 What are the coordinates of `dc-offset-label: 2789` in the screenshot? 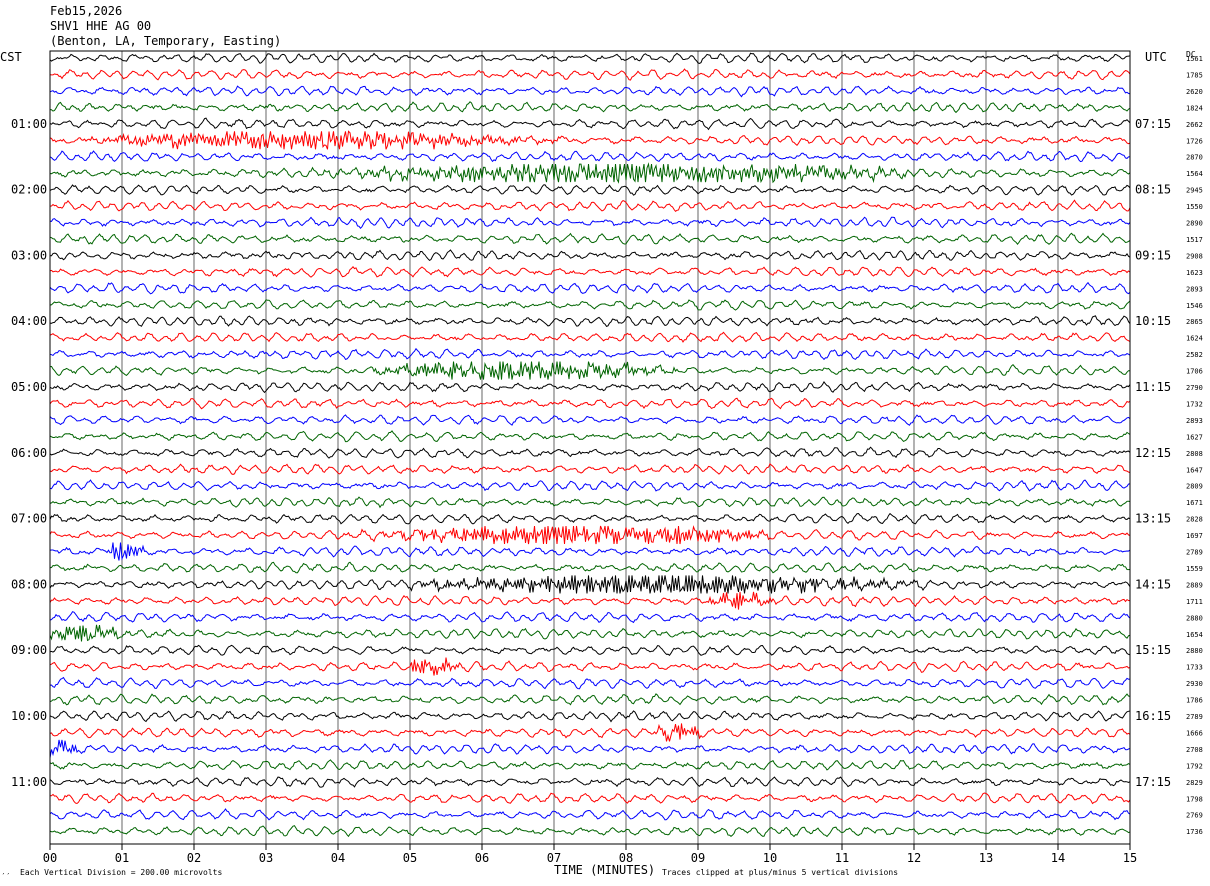 It's located at (1194, 553).